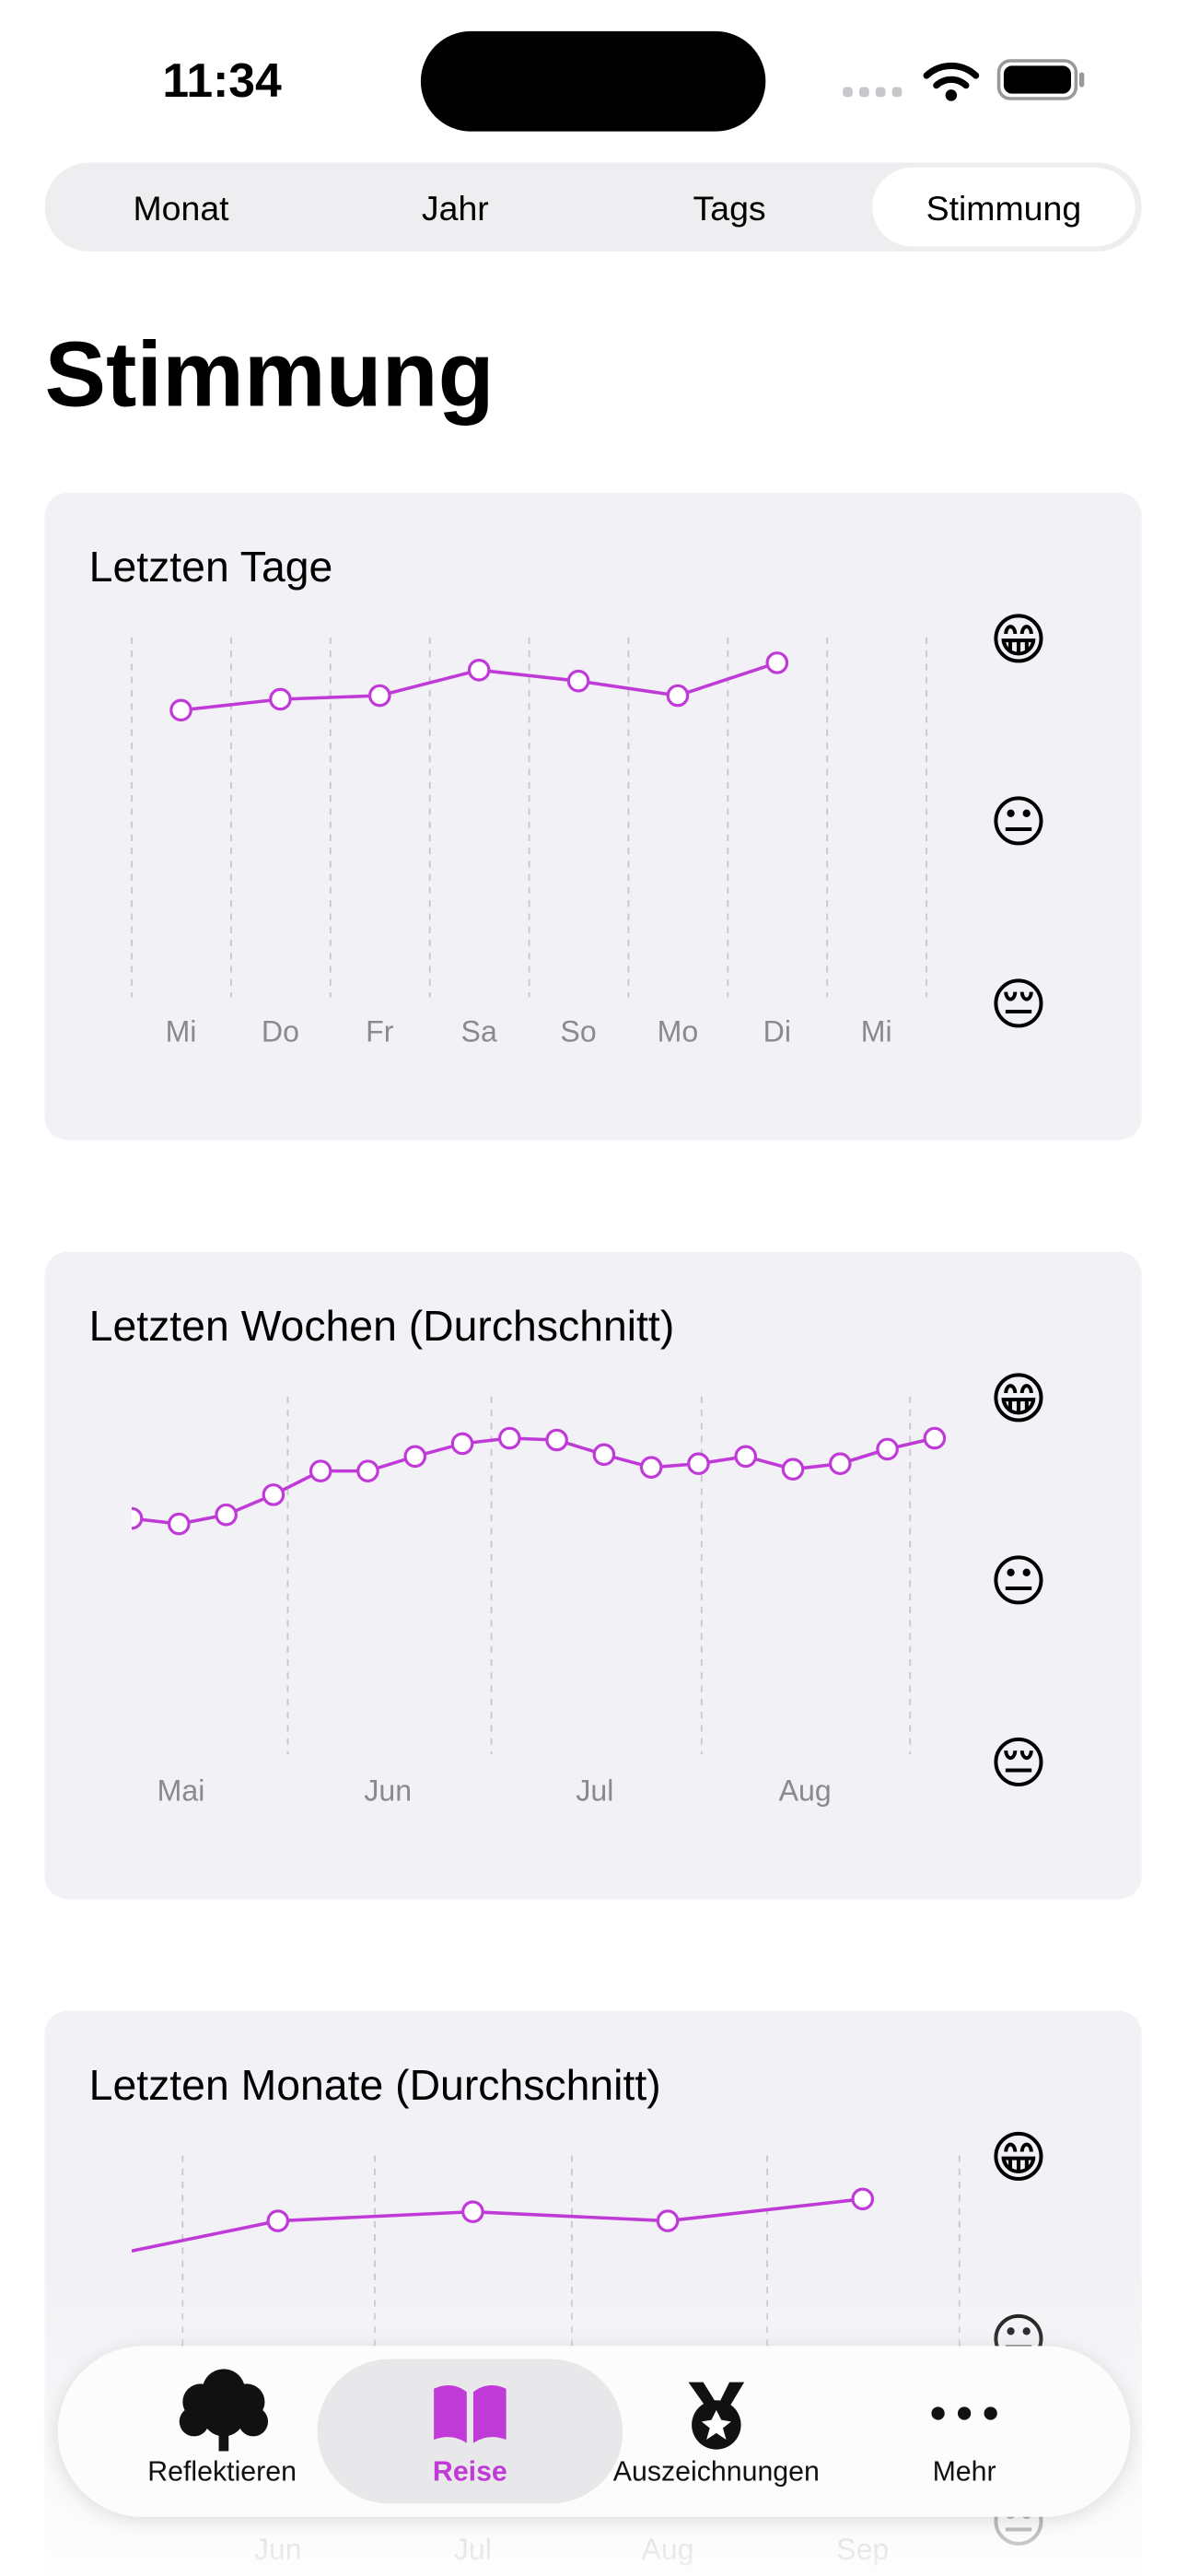  Describe the element at coordinates (951, 95) in the screenshot. I see `wifi-dot` at that location.